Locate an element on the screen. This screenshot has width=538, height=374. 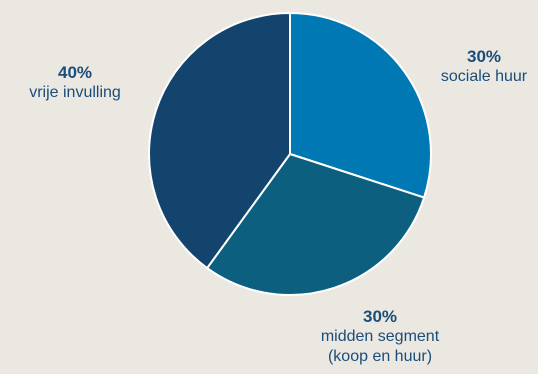
slice-percent-midden-segment: 30% is located at coordinates (380, 316).